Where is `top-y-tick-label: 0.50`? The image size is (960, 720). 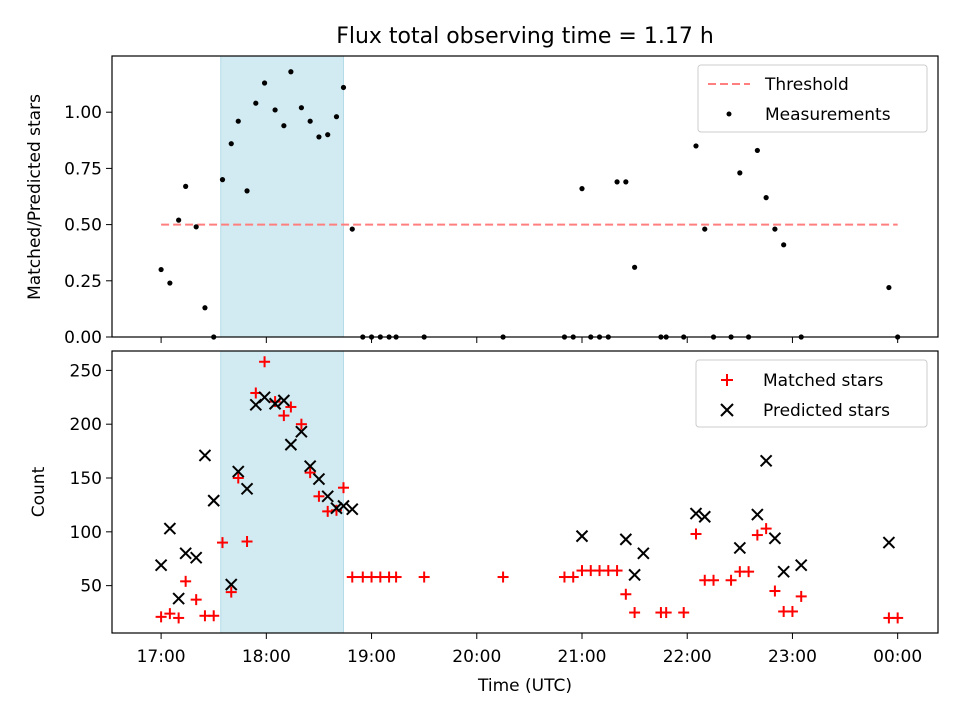 top-y-tick-label: 0.50 is located at coordinates (83, 226).